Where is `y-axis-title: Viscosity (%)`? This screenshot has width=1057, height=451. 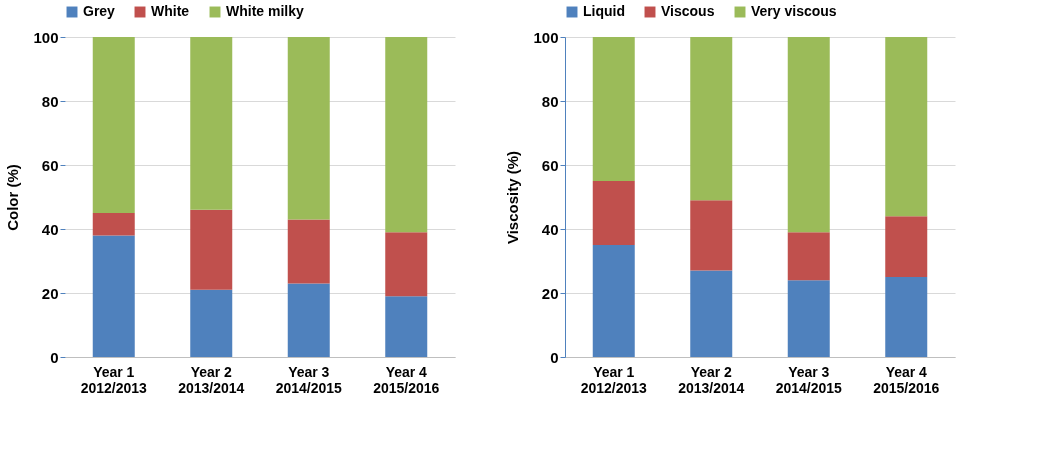
y-axis-title: Viscosity (%) is located at coordinates (513, 197).